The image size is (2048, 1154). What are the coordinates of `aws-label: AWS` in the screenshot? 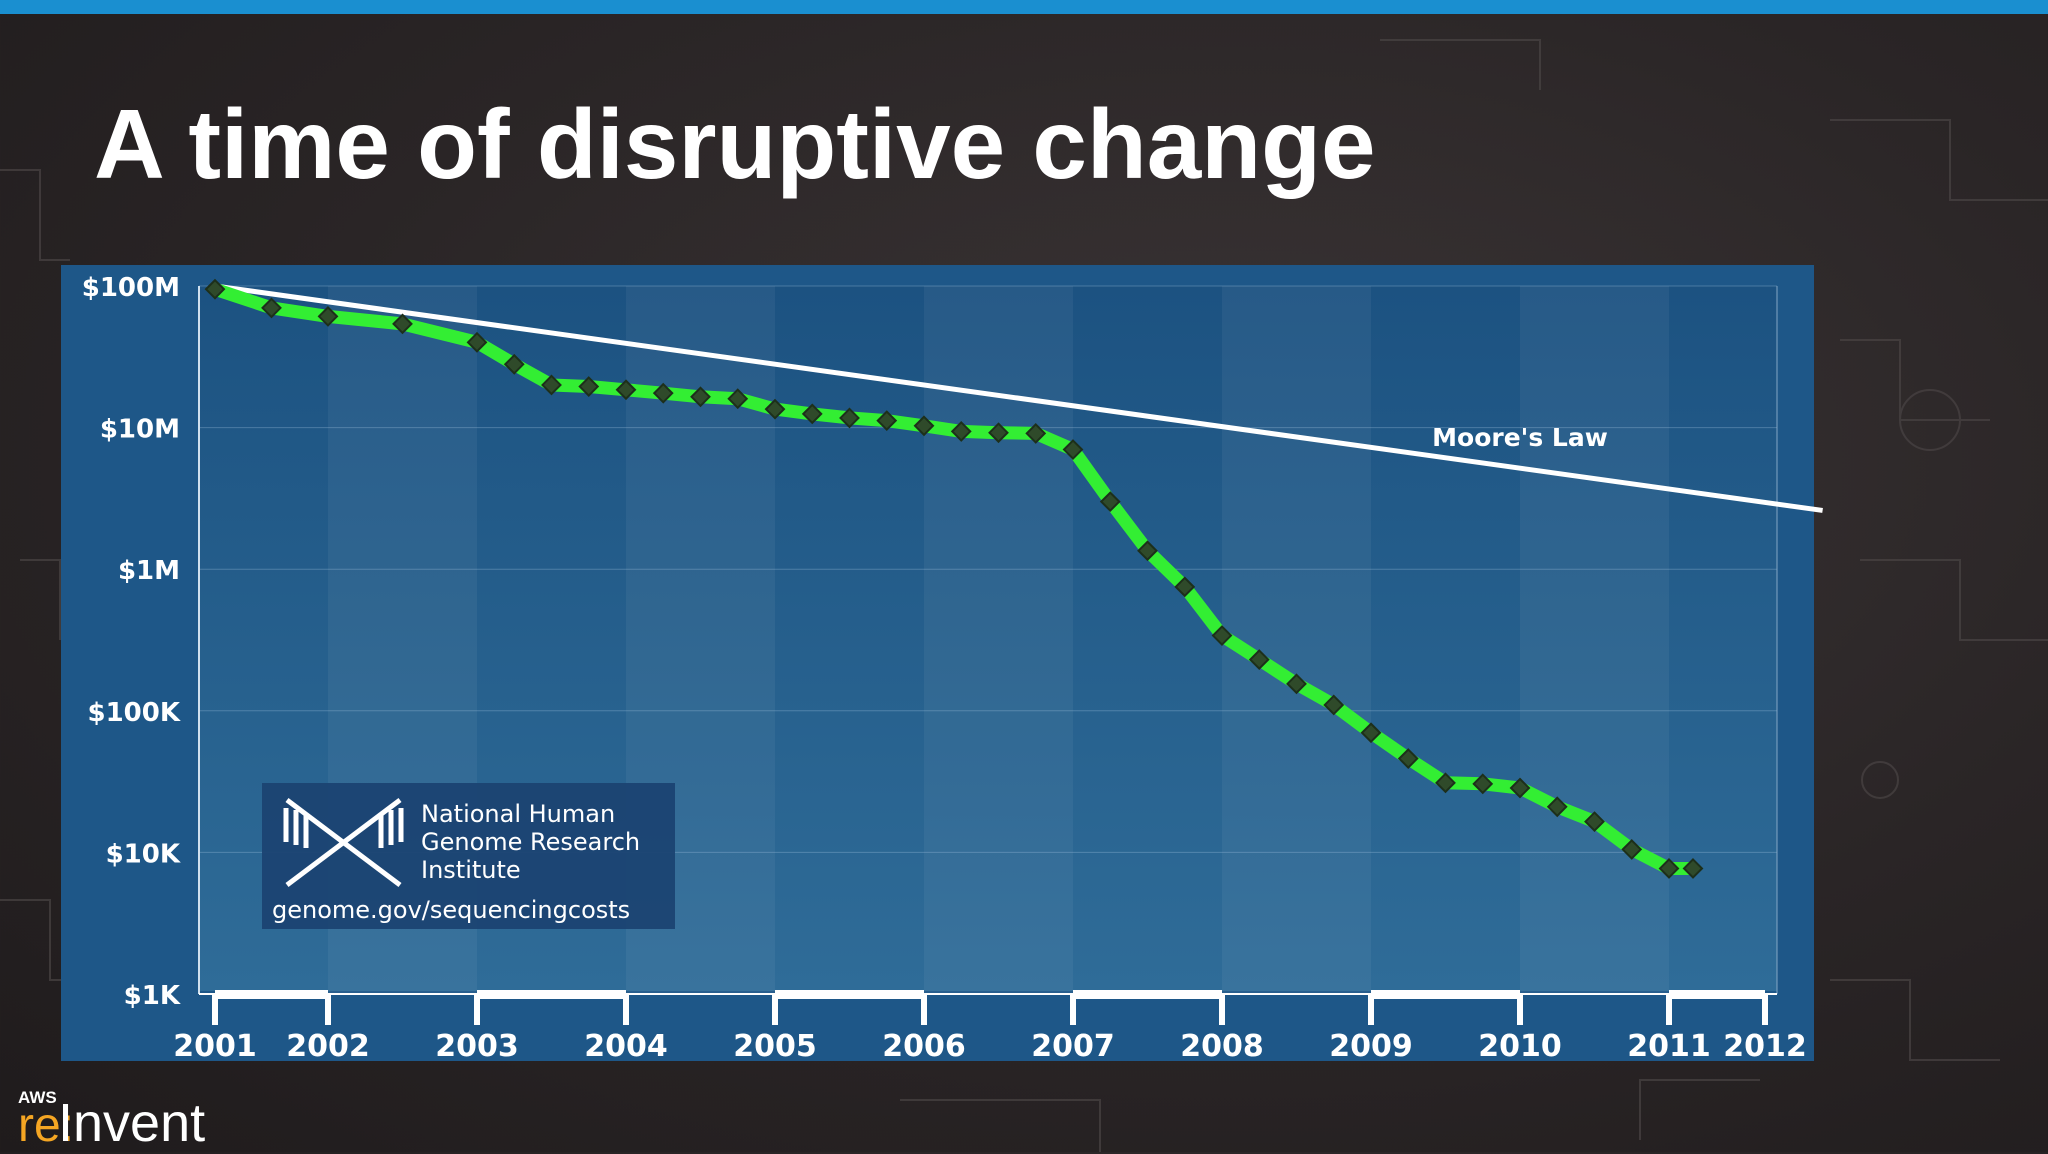 It's located at (37, 1097).